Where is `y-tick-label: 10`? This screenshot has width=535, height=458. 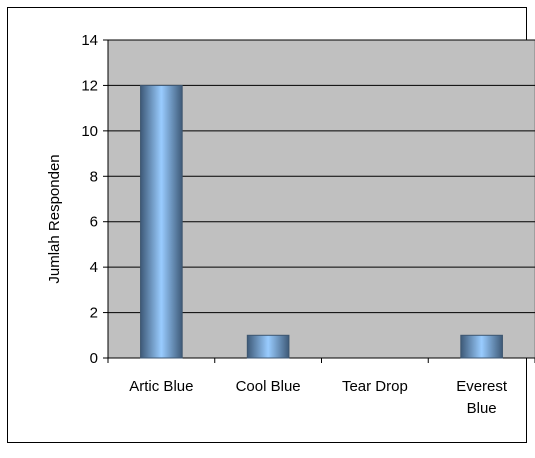 y-tick-label: 10 is located at coordinates (89, 131).